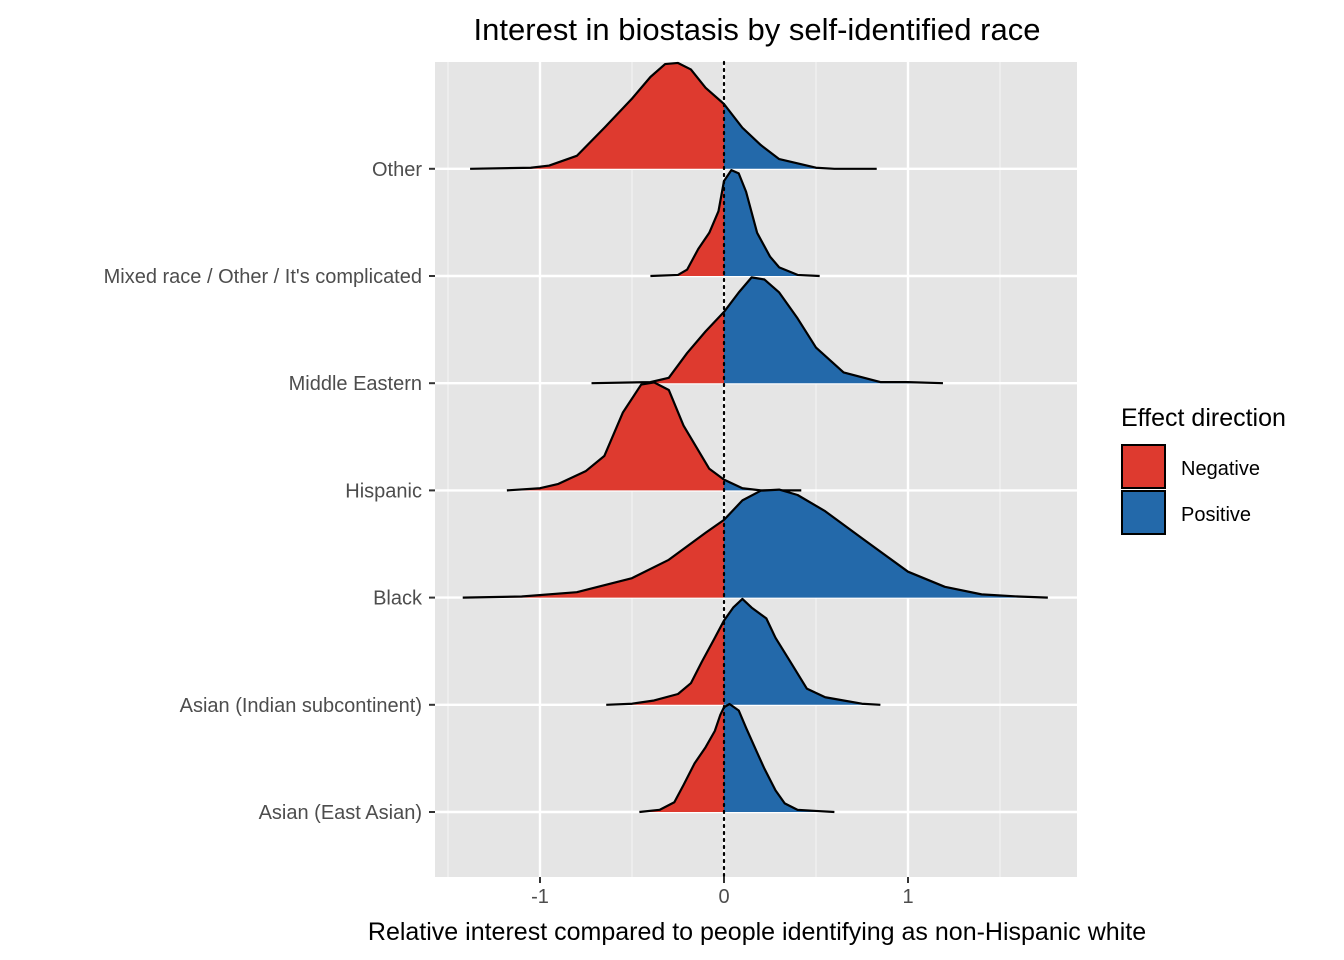 This screenshot has height=960, width=1344. What do you see at coordinates (383, 491) in the screenshot?
I see `y-tick-label: Hispanic` at bounding box center [383, 491].